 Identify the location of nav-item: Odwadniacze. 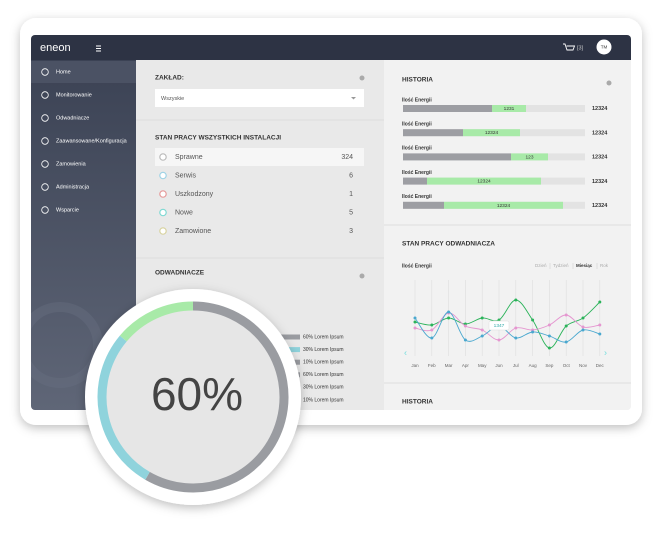
(72, 118).